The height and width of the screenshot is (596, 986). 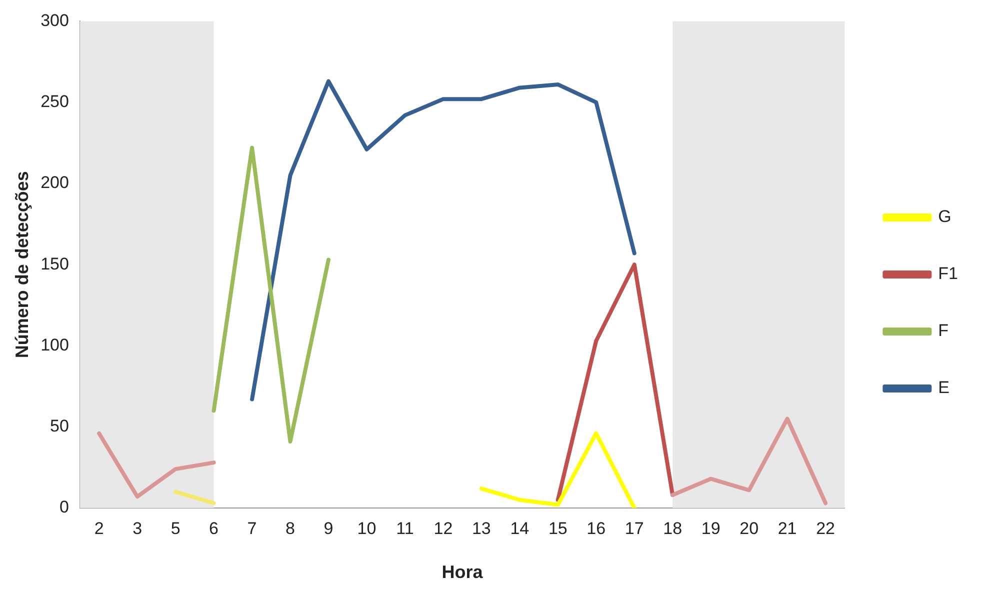 I want to click on x-tick-label: 18, so click(x=672, y=528).